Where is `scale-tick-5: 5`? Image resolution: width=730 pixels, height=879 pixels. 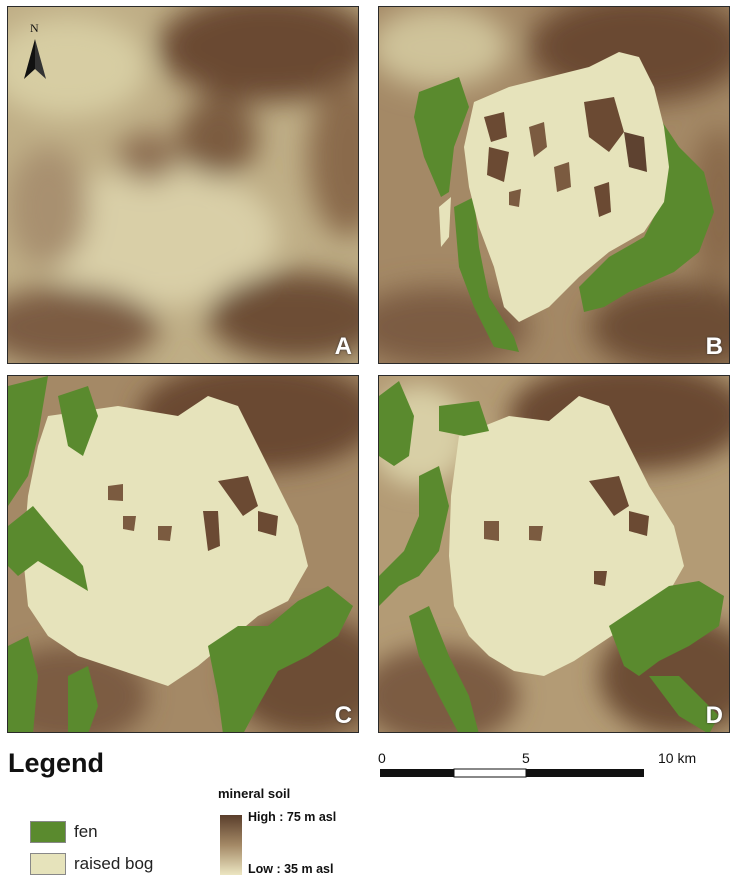
scale-tick-5: 5 is located at coordinates (526, 758).